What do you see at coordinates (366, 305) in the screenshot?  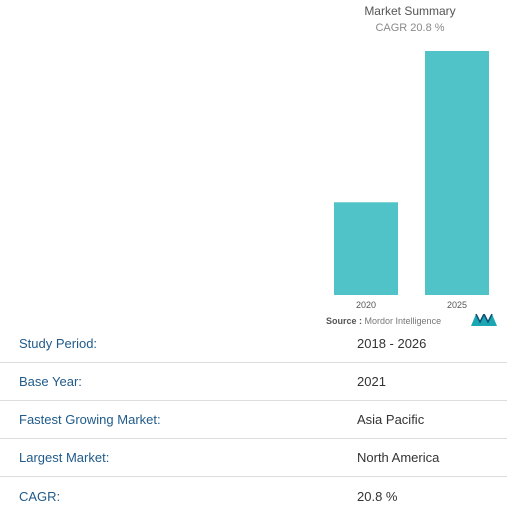 I see `x-tick-label-2020: 2020` at bounding box center [366, 305].